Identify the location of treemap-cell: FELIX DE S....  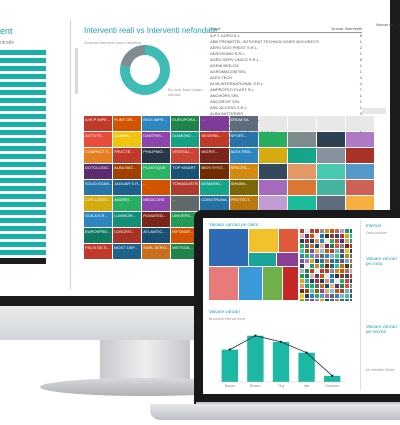
(98, 251).